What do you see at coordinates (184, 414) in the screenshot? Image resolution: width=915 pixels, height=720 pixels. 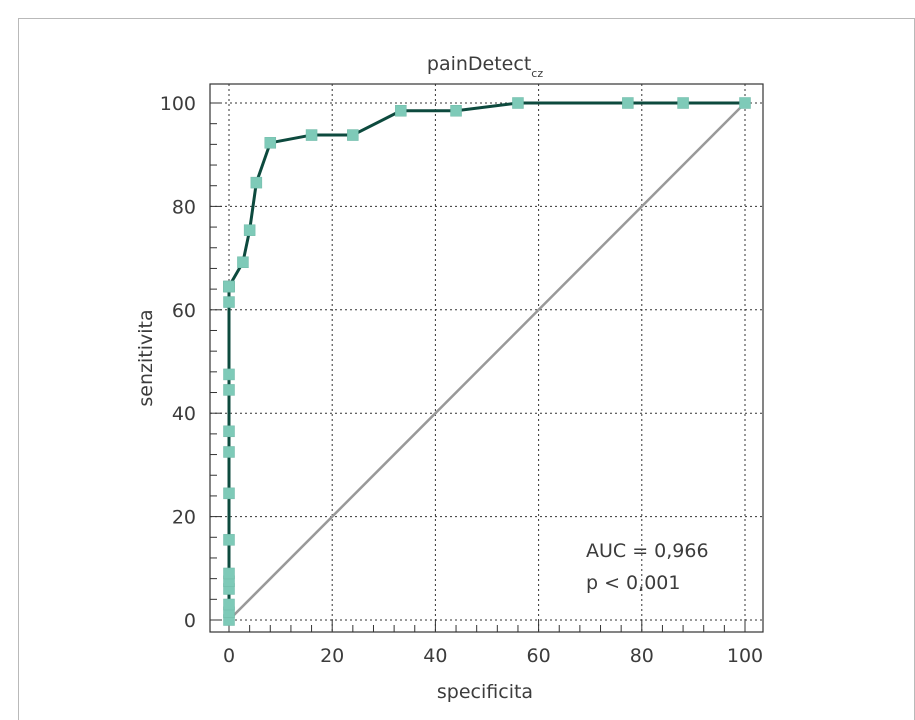 I see `y-tick-label-40: 40` at bounding box center [184, 414].